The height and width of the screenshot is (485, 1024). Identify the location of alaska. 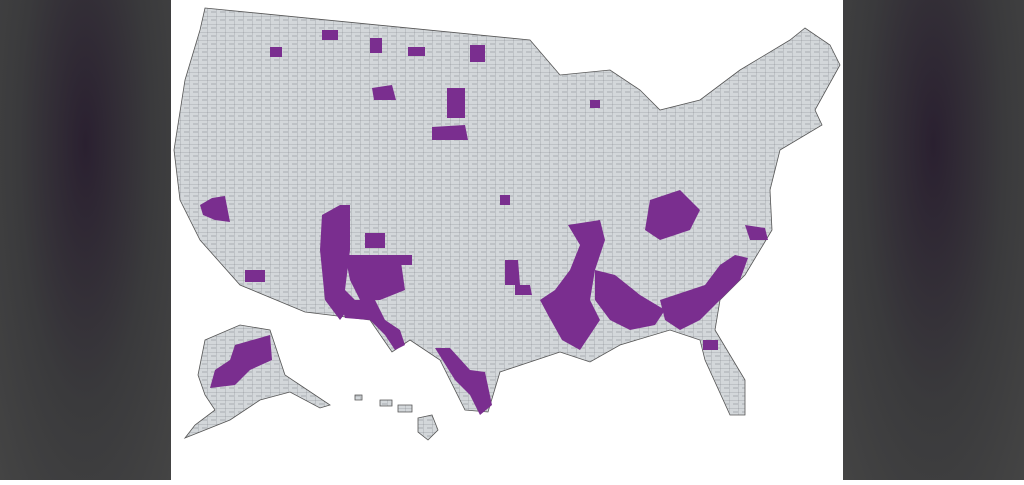
(257, 381).